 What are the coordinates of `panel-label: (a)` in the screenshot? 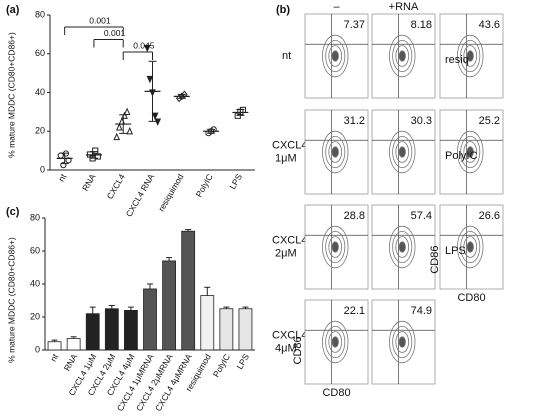 It's located at (13, 10).